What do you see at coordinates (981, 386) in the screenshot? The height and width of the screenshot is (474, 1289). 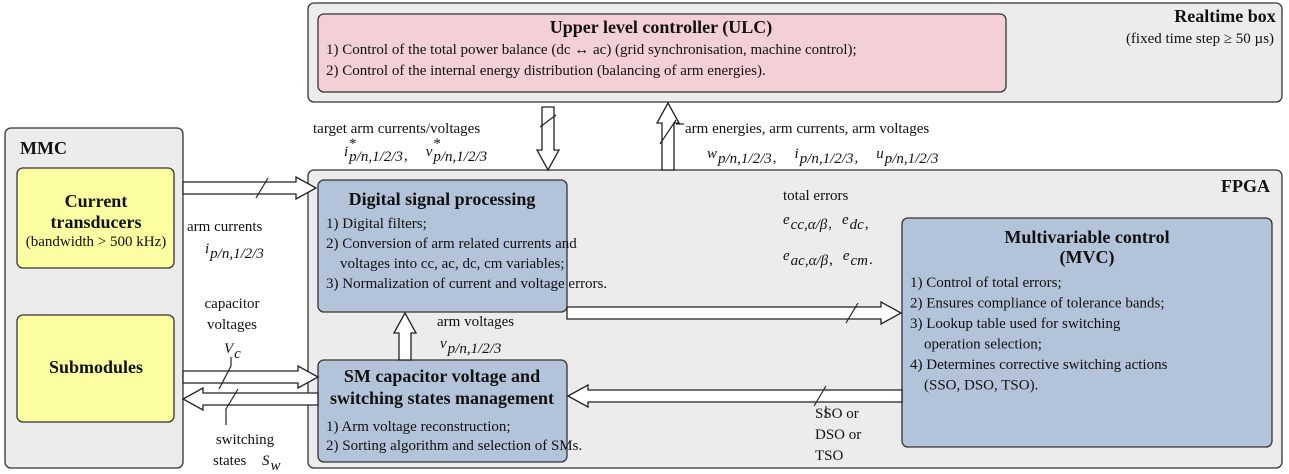 I see `list-item: (SSO, DSO, TSO).` at bounding box center [981, 386].